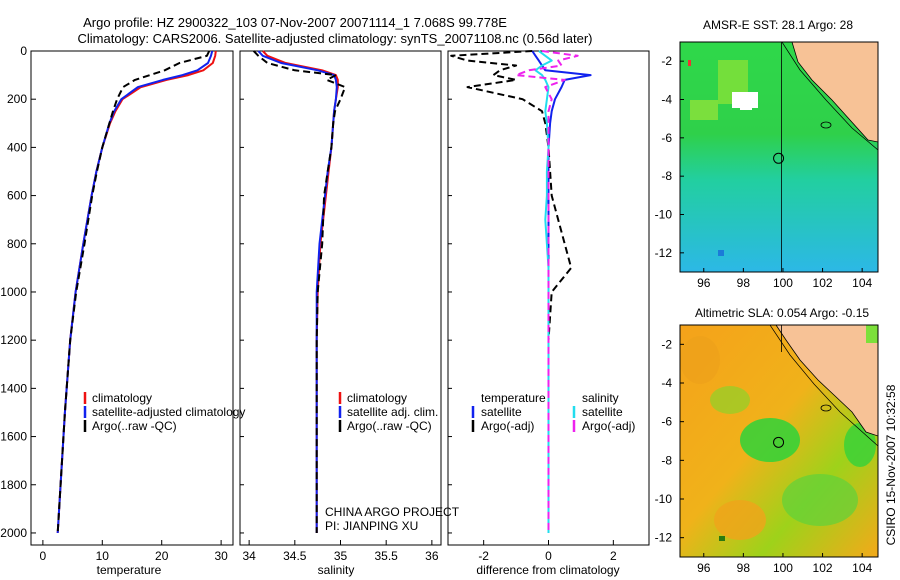  I want to click on series-line-temperature-argo-adj, so click(511, 291).